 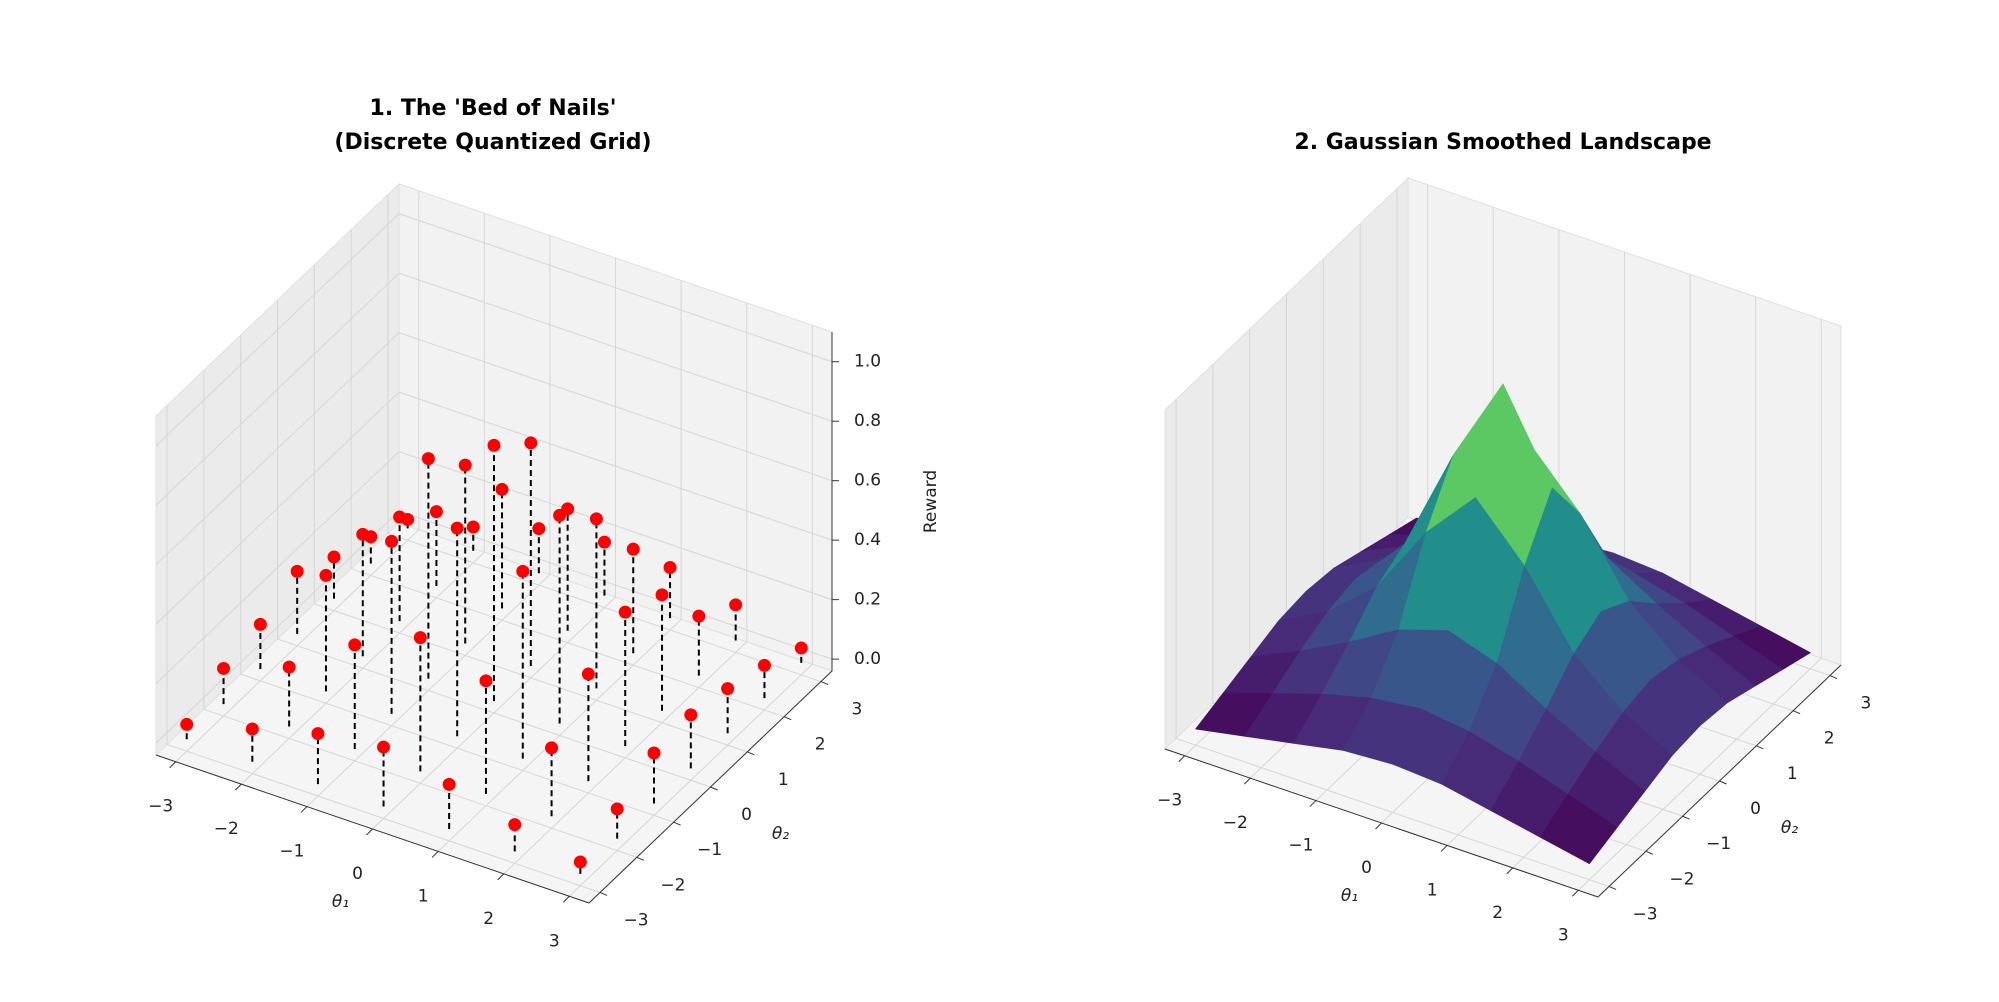 I want to click on z-tick-label: 0.6, so click(x=867, y=481).